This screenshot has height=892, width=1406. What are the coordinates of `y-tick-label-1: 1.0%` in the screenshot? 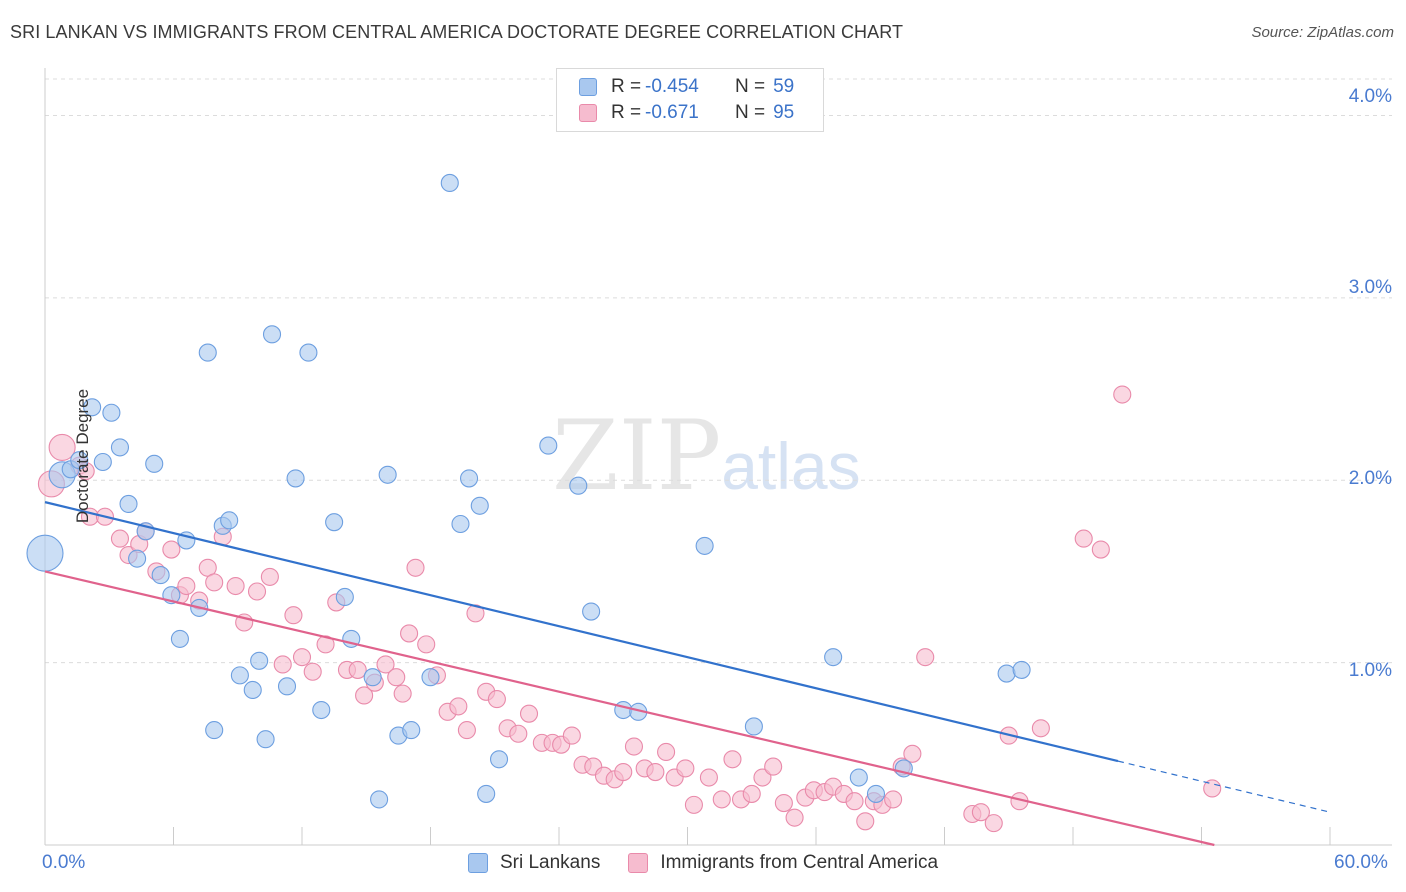 It's located at (1370, 670).